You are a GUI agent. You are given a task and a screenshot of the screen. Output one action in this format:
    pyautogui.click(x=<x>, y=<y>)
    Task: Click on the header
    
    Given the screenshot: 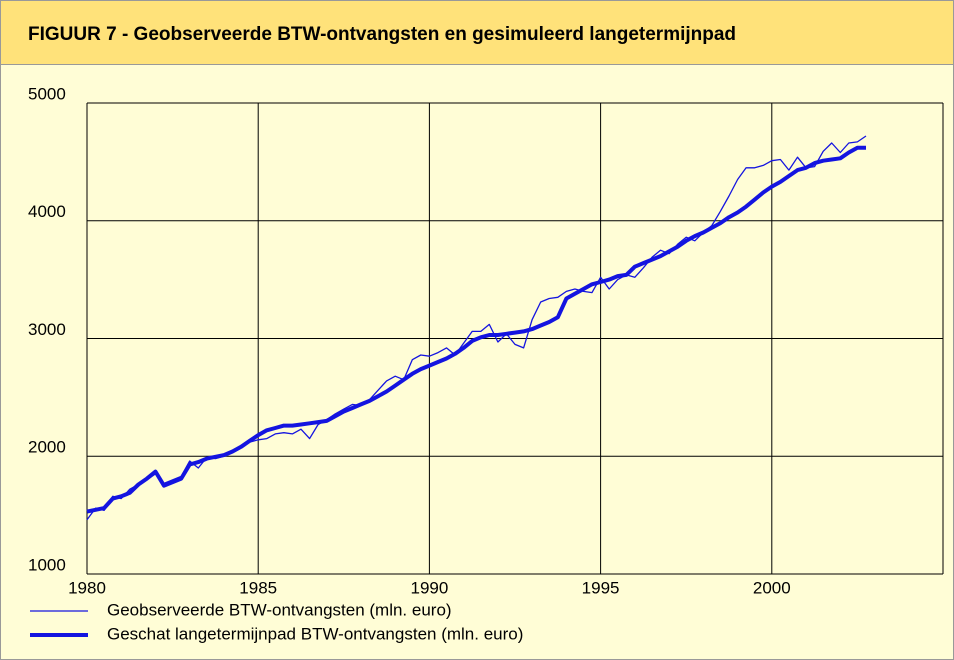 What is the action you would take?
    pyautogui.click(x=477, y=32)
    